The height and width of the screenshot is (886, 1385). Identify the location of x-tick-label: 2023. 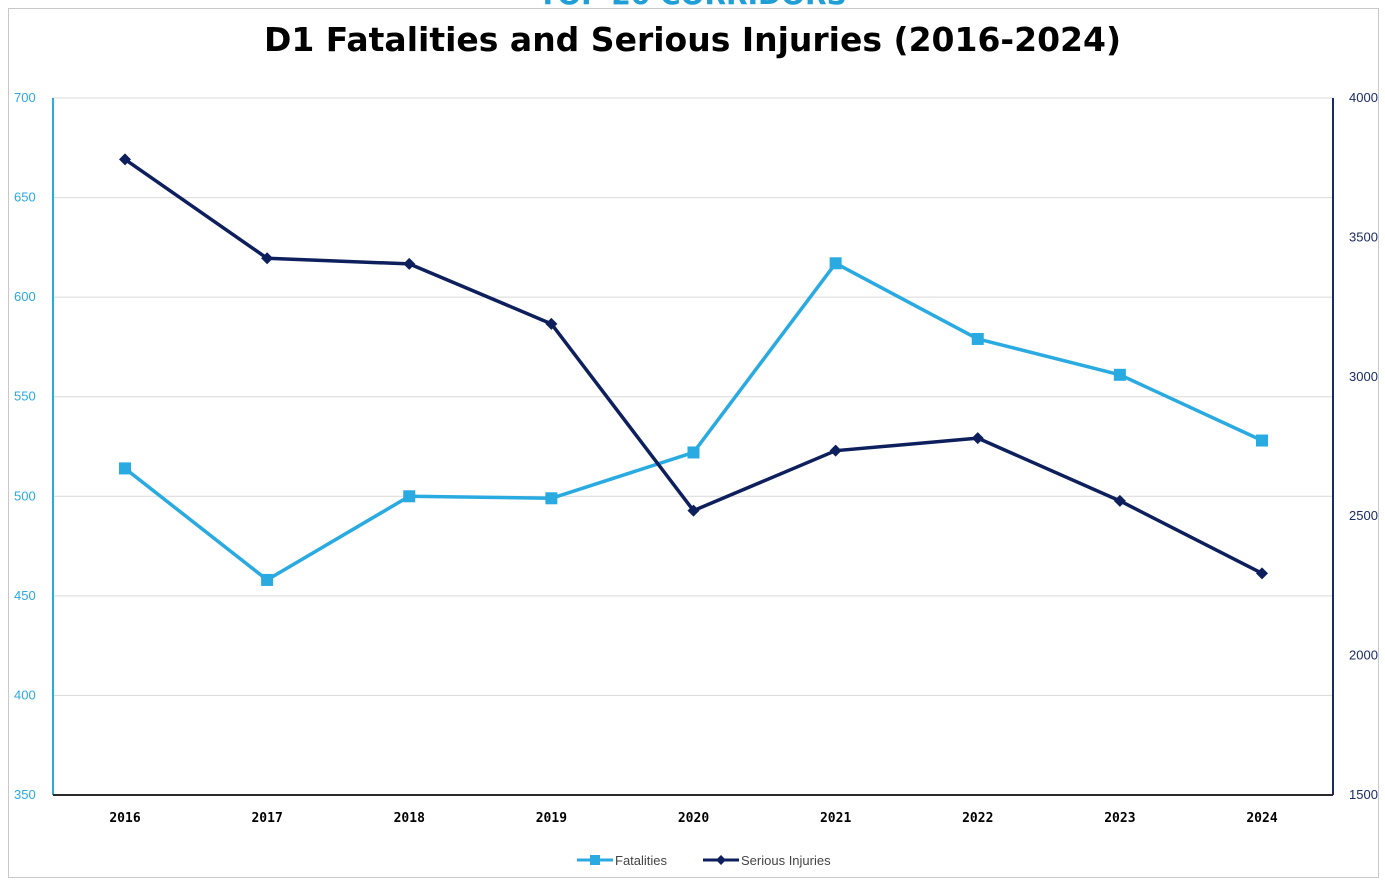
(1119, 818).